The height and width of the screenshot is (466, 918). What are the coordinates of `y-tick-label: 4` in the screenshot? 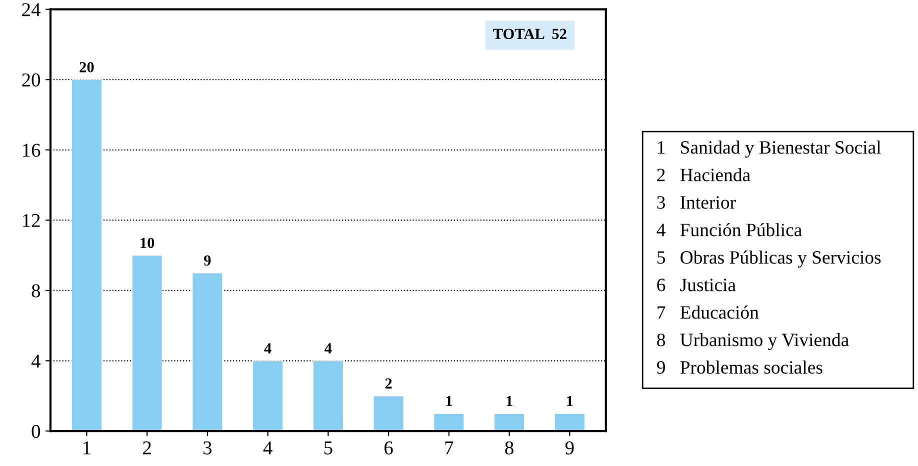 It's located at (35, 361).